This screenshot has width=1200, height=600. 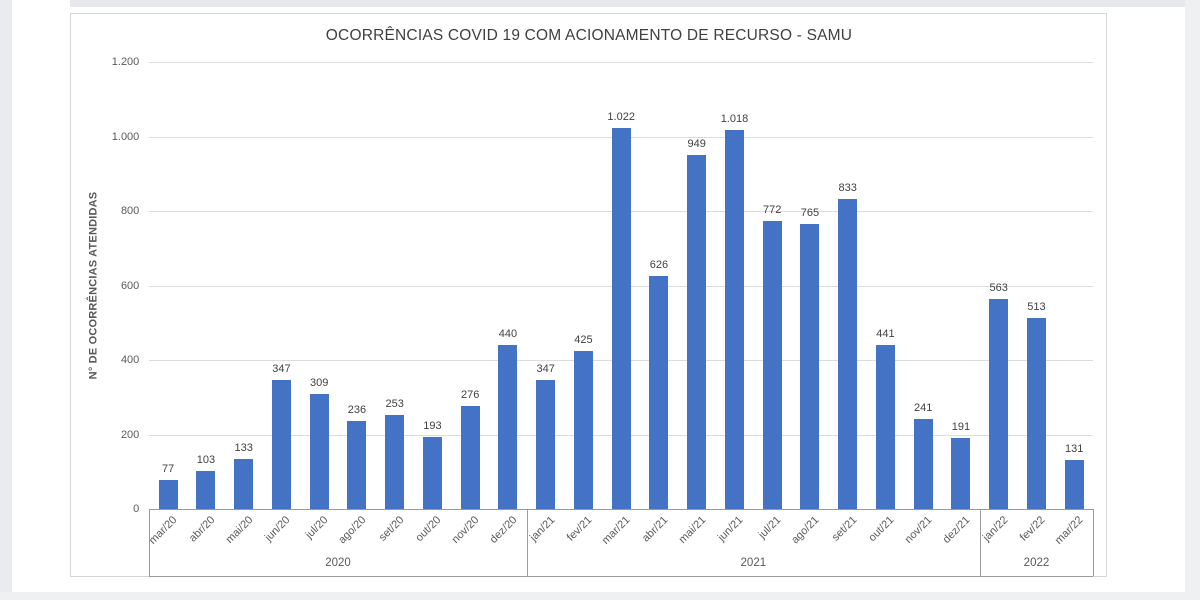 What do you see at coordinates (772, 365) in the screenshot?
I see `bar-jul/21` at bounding box center [772, 365].